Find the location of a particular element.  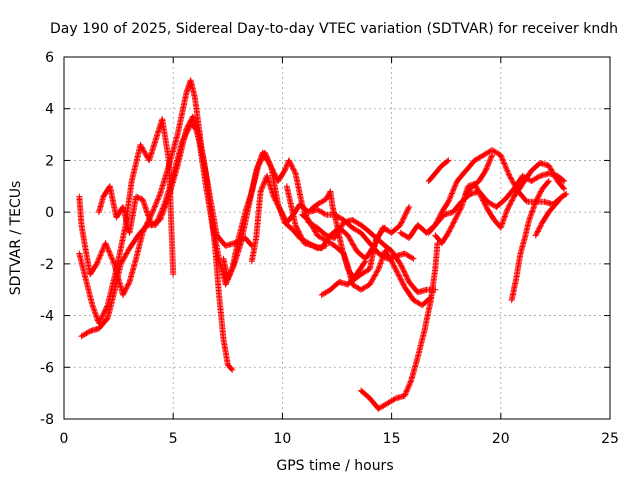

y-tick-label: -8 is located at coordinates (47, 420).